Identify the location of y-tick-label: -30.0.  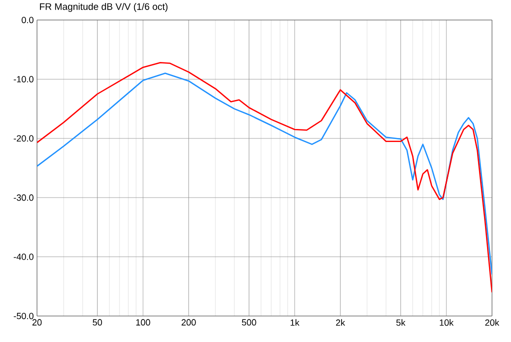
(24, 197).